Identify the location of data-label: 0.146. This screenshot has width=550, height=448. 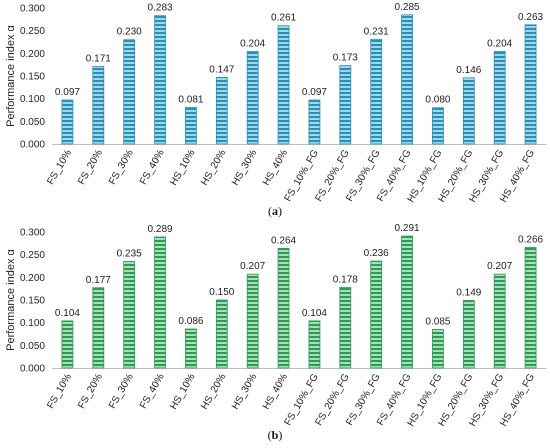
(468, 70).